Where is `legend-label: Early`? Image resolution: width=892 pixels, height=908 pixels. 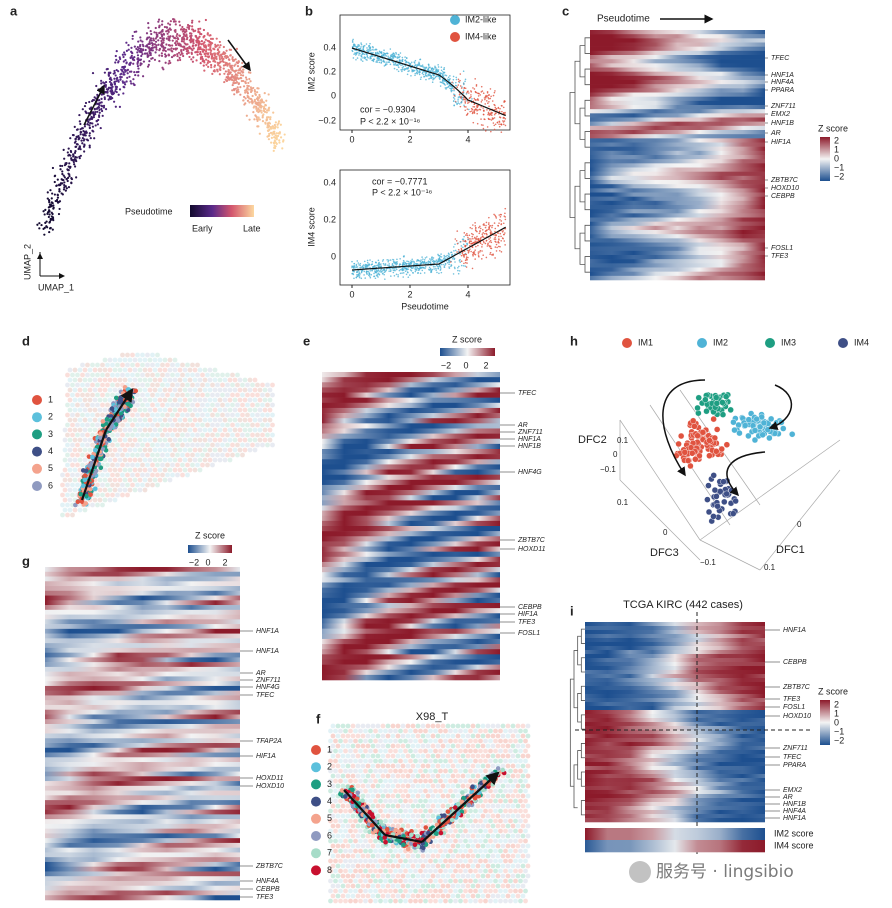 legend-label: Early is located at coordinates (202, 228).